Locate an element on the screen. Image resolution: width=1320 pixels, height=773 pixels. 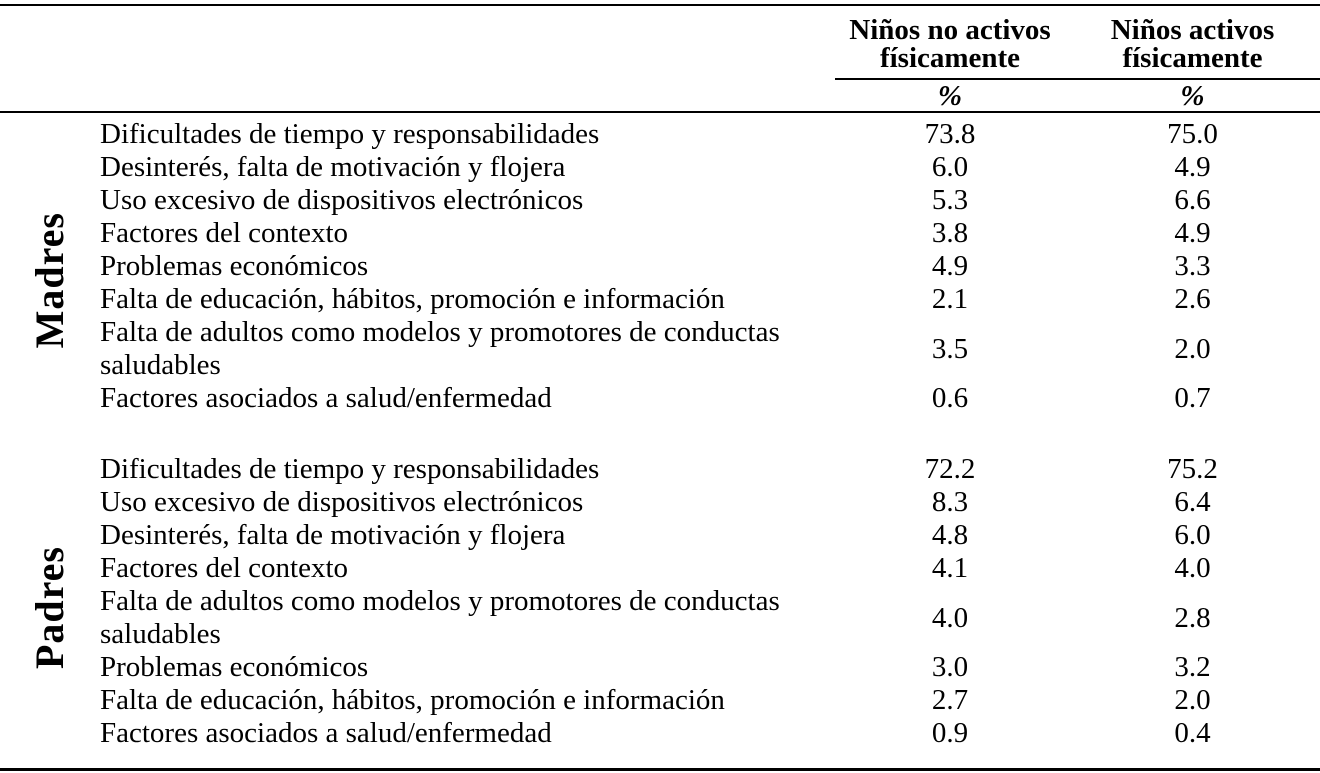
value-ninos-no-activos: 5.3 is located at coordinates (950, 200).